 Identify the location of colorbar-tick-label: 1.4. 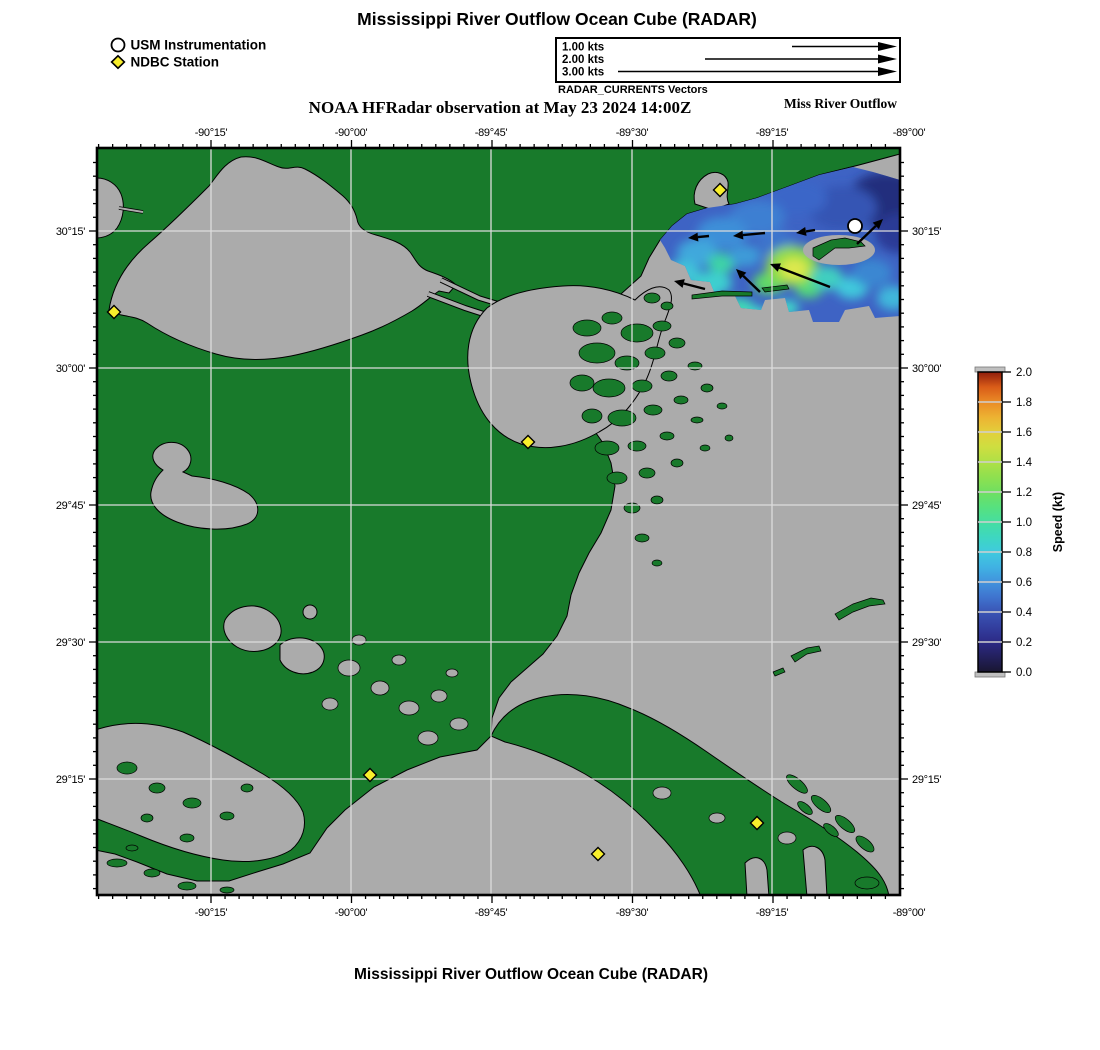
(1024, 463).